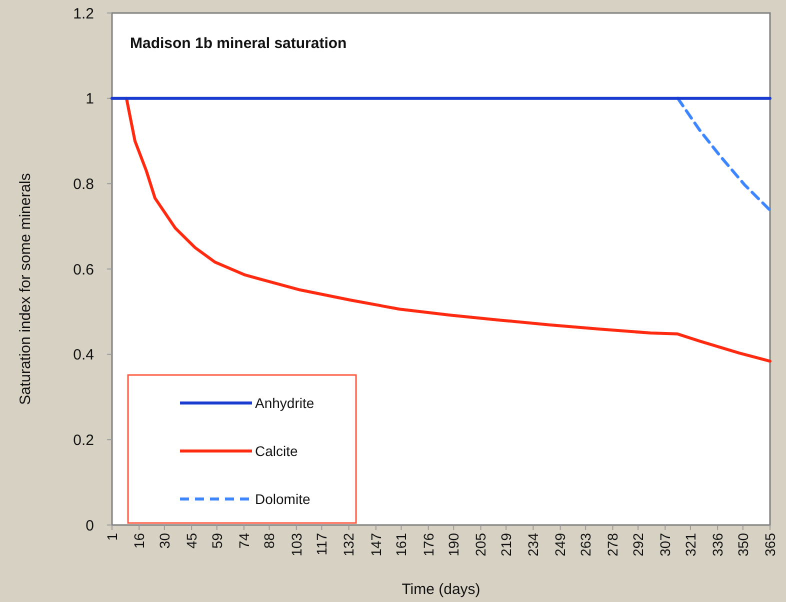 The height and width of the screenshot is (602, 786). I want to click on x-tick-label: 336, so click(717, 544).